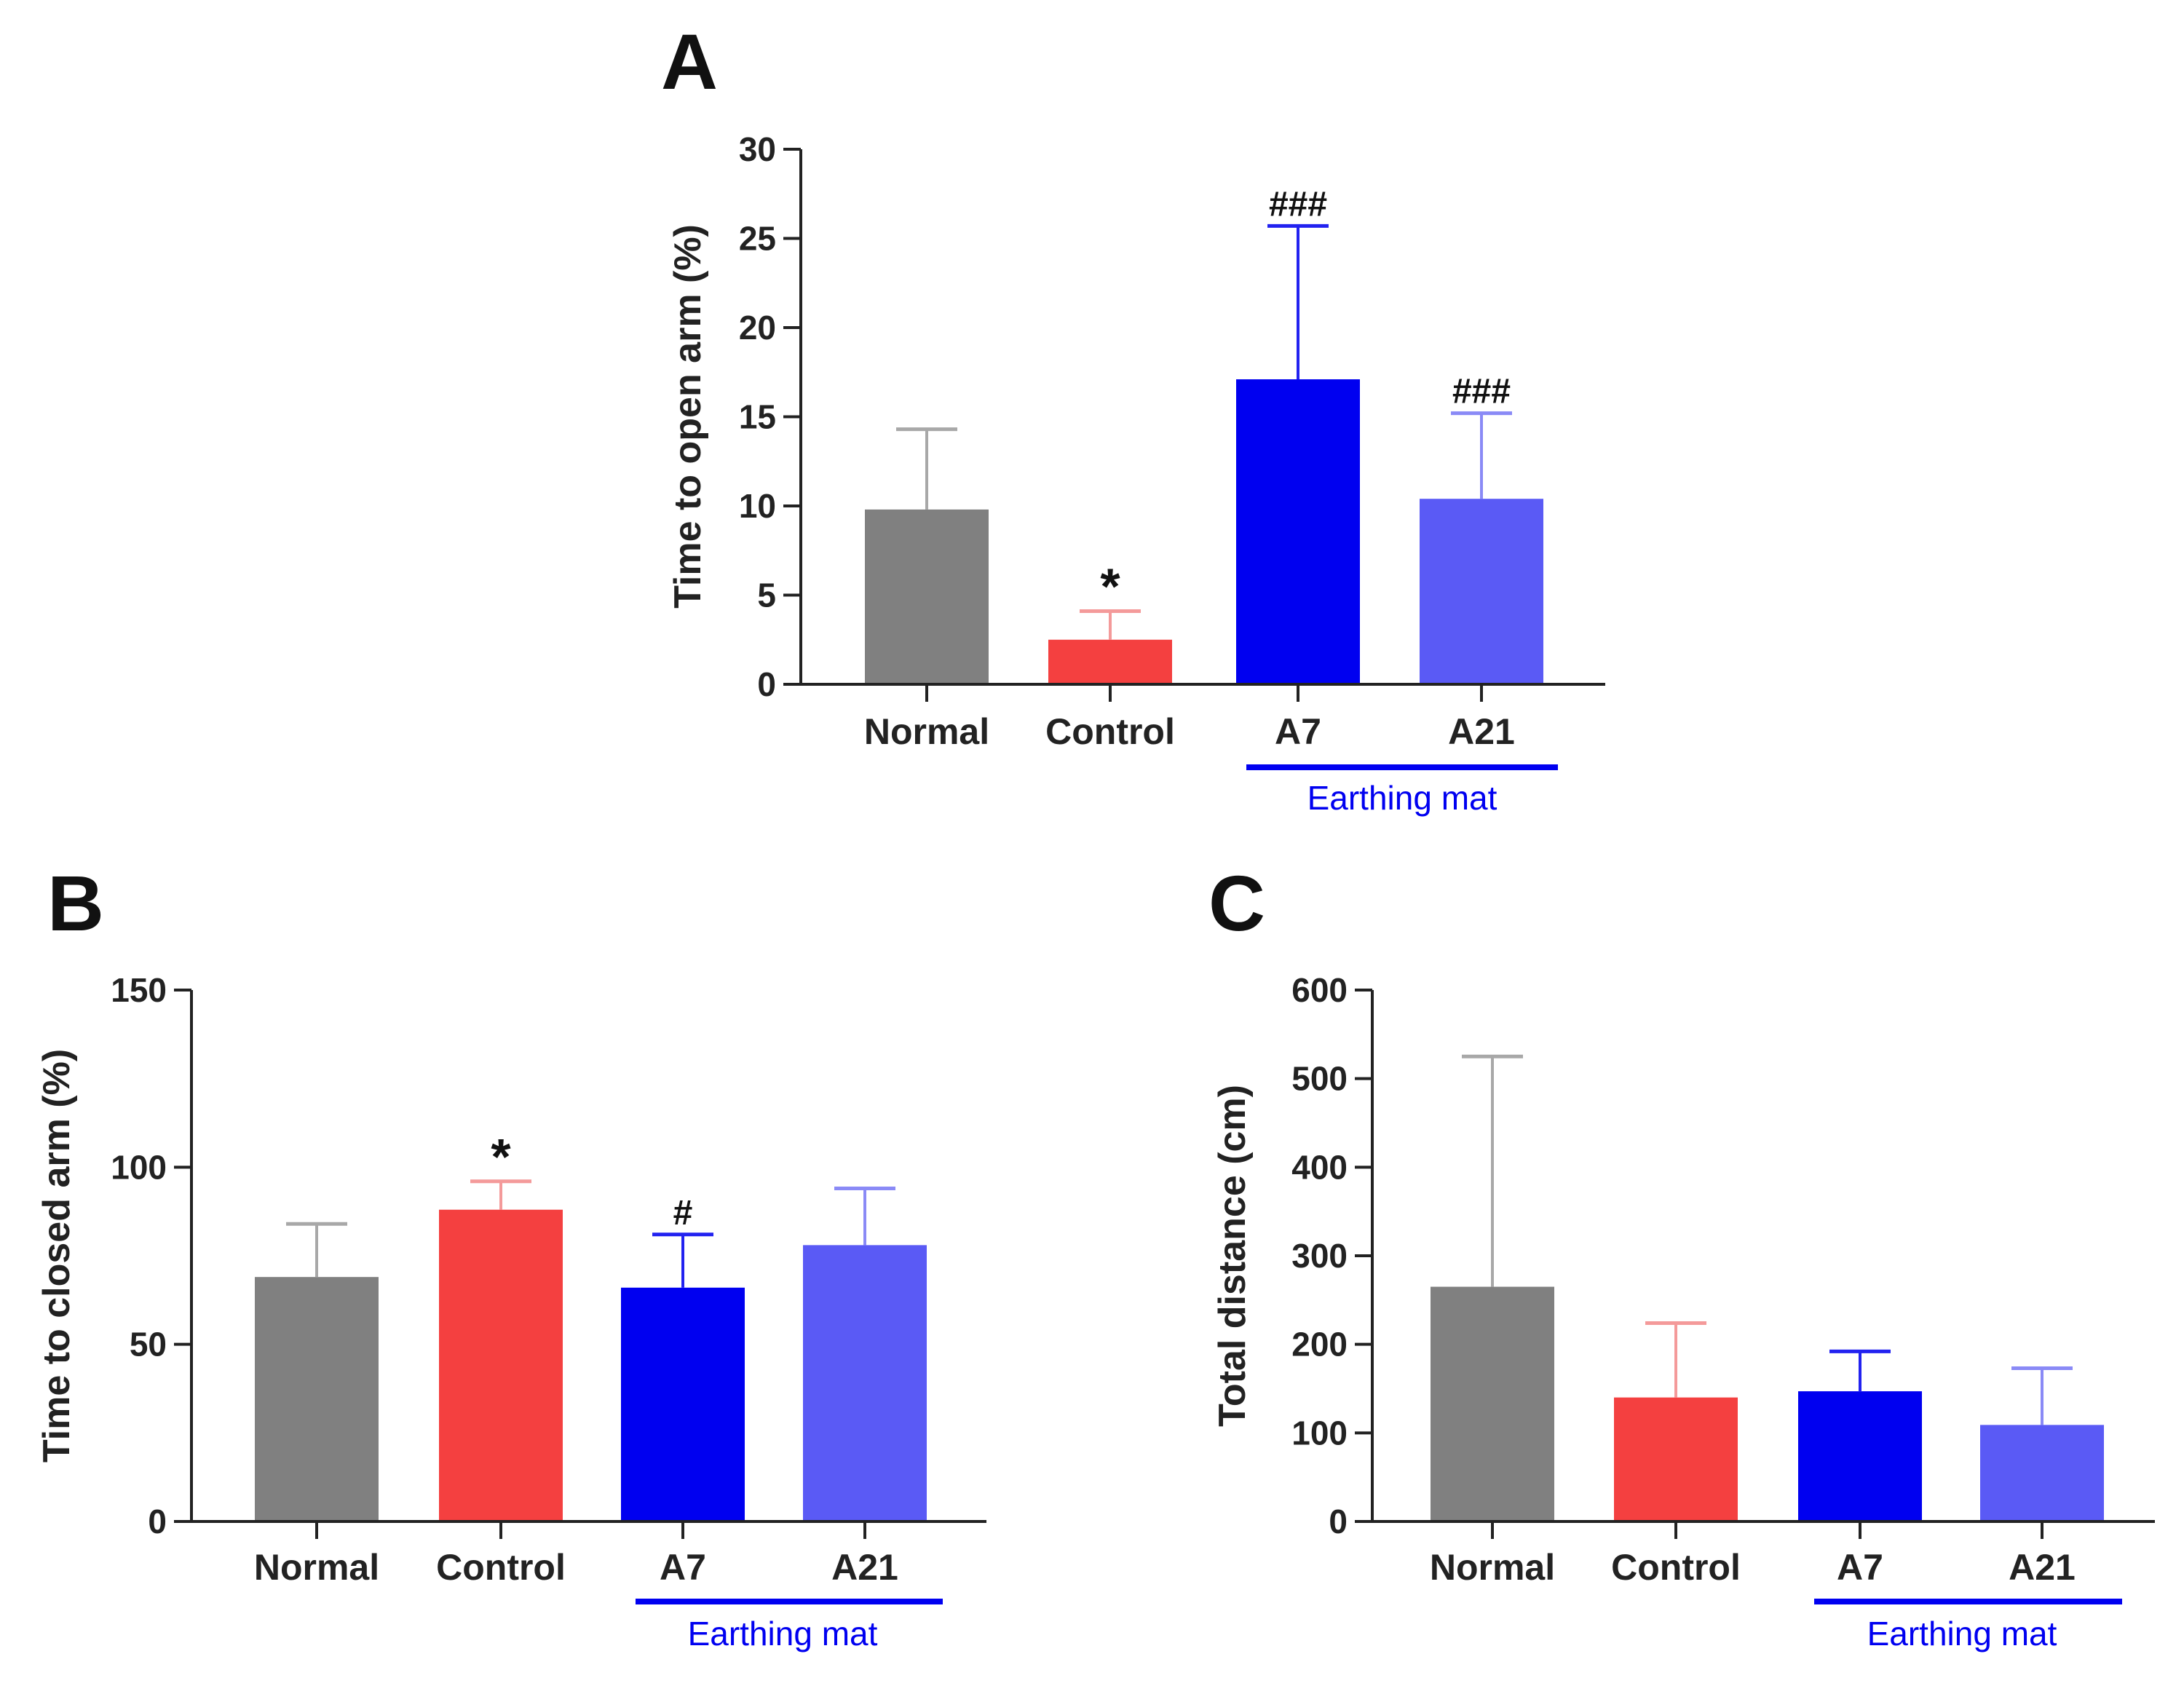 The width and height of the screenshot is (2184, 1694). What do you see at coordinates (1236, 903) in the screenshot?
I see `panel-letter: C` at bounding box center [1236, 903].